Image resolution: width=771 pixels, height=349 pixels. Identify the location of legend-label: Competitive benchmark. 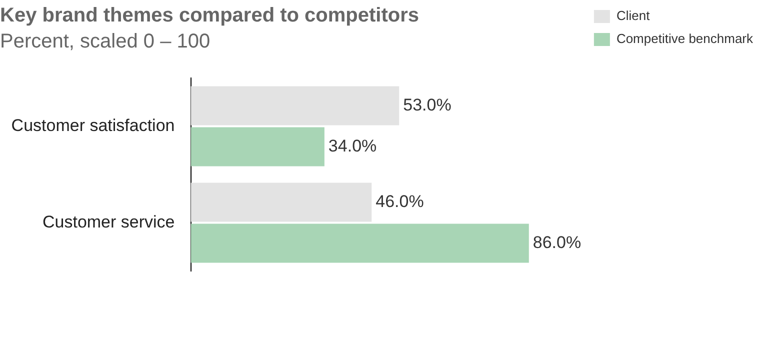
(685, 38).